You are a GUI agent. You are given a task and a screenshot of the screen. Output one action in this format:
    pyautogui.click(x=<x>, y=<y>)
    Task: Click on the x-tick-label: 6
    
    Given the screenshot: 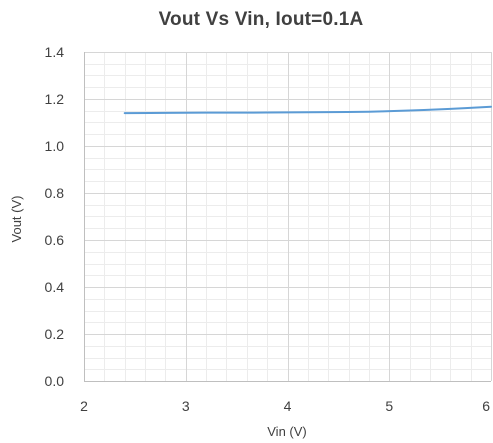 What is the action you would take?
    pyautogui.click(x=486, y=406)
    